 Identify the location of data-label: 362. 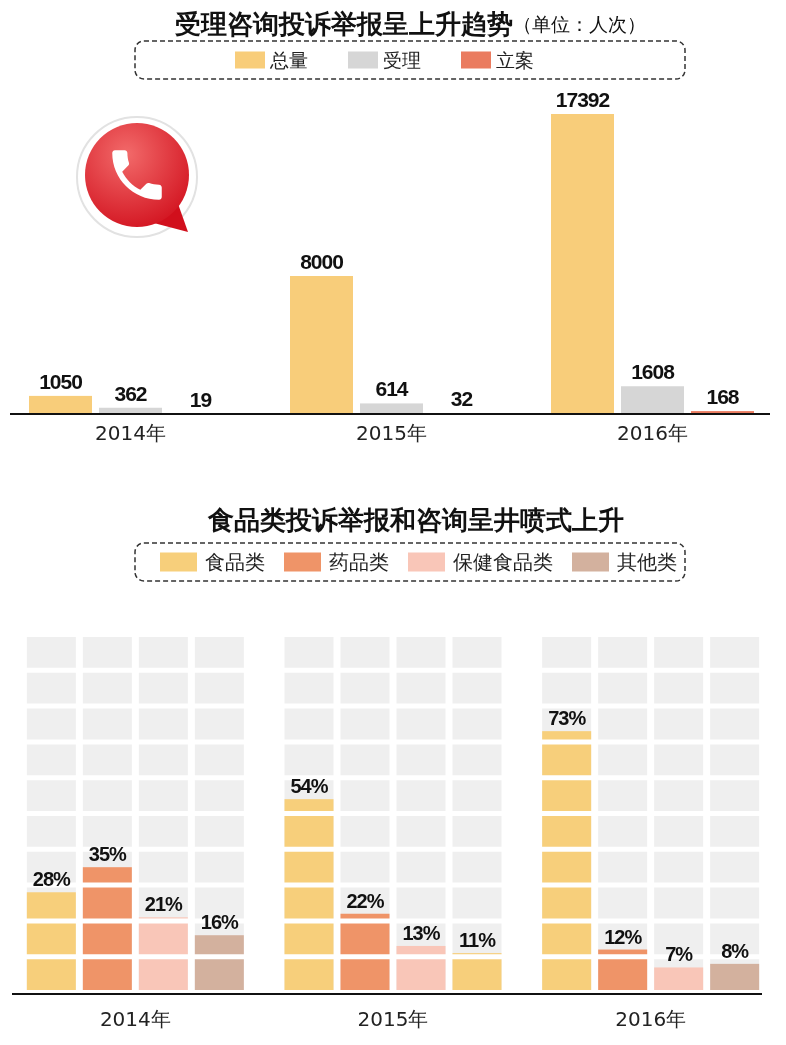
(130, 393).